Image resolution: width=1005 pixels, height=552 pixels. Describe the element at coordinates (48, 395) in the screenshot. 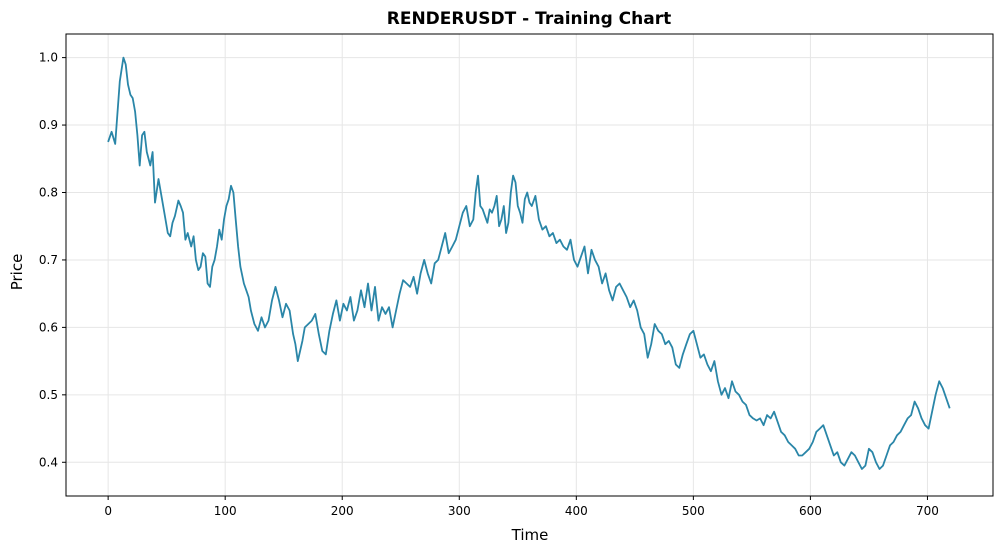

I see `y-tick-label: 0.5` at that location.